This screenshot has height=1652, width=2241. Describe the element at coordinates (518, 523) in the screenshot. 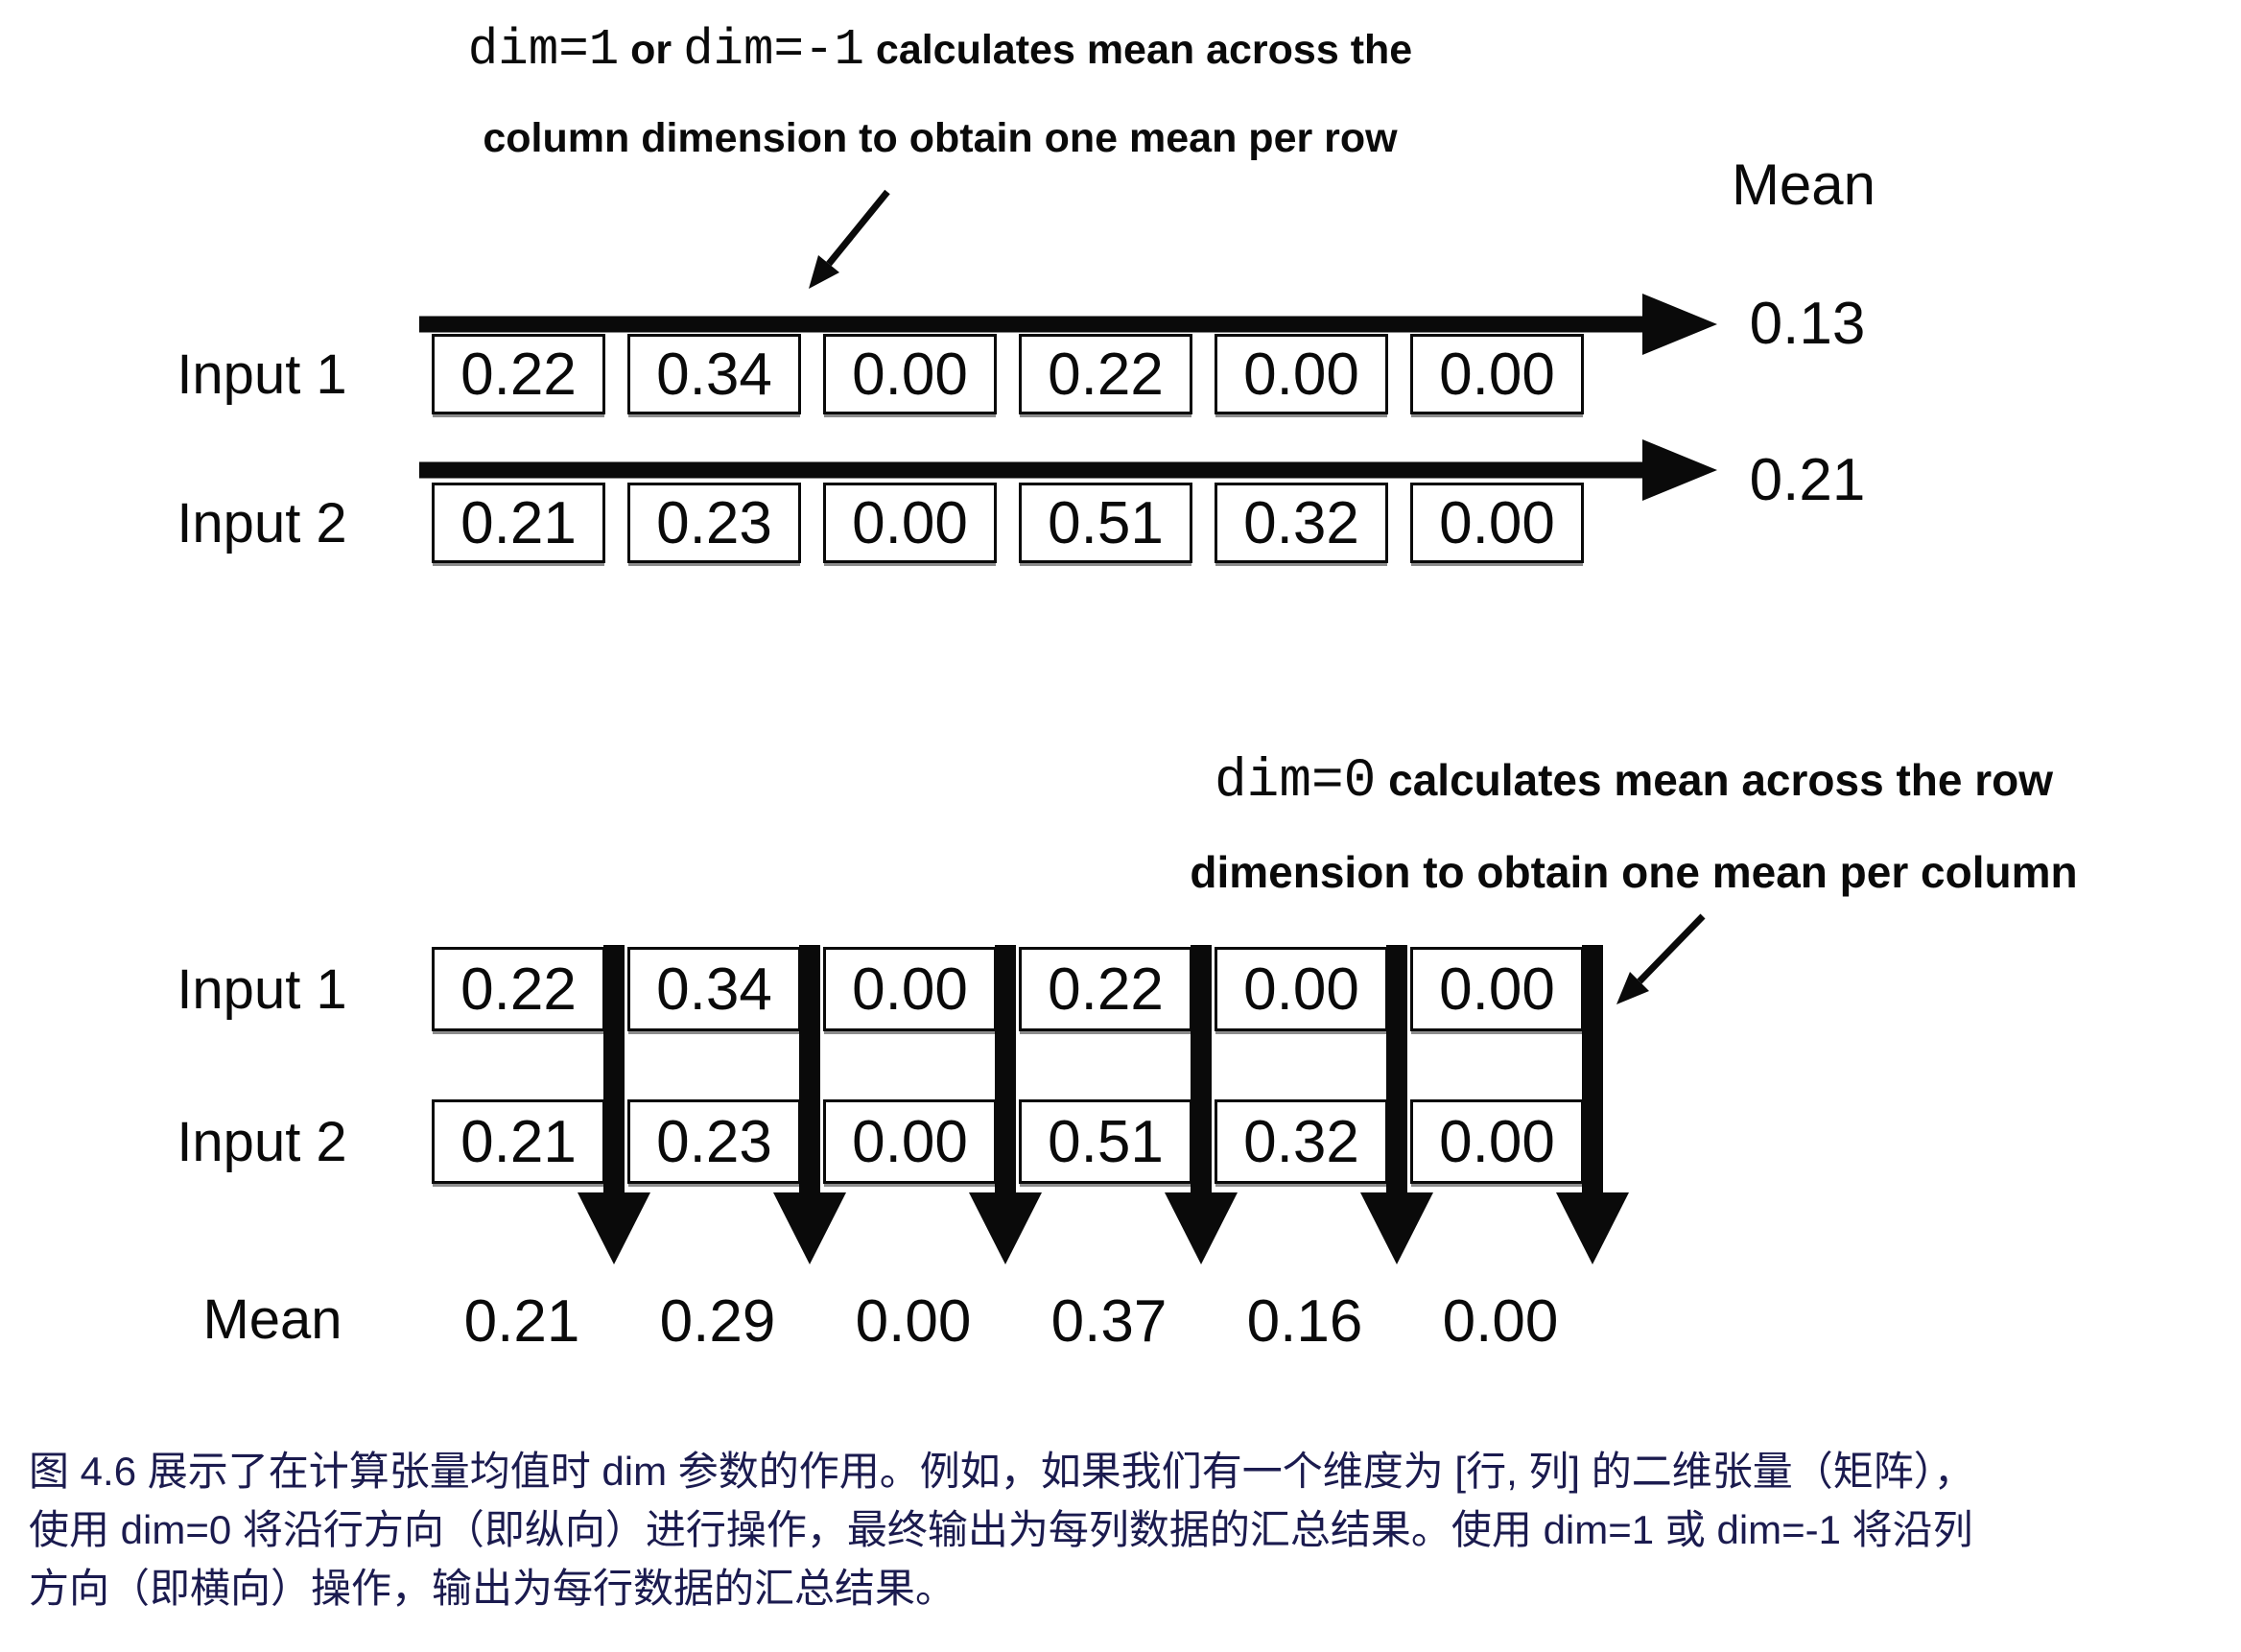

I see `top-input2-cell: 0.21` at that location.